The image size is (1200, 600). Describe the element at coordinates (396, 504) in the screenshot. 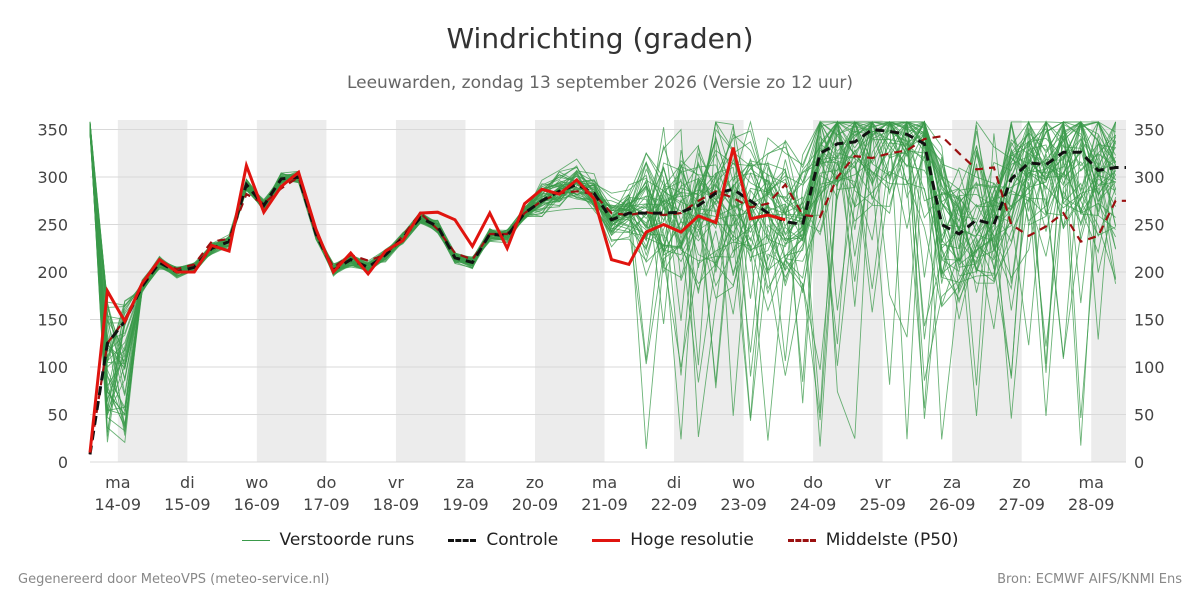

I see `x-tick-date: 18-09` at that location.